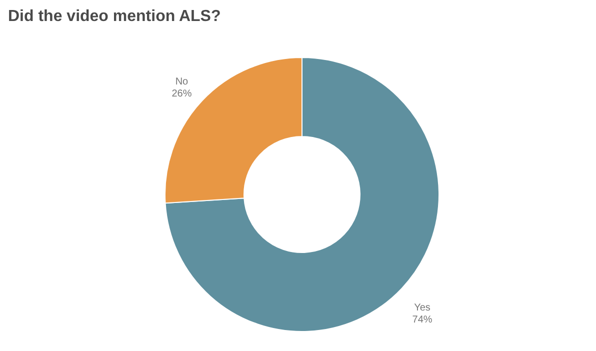 This screenshot has height=351, width=596. Describe the element at coordinates (182, 94) in the screenshot. I see `data-label: 26%` at that location.